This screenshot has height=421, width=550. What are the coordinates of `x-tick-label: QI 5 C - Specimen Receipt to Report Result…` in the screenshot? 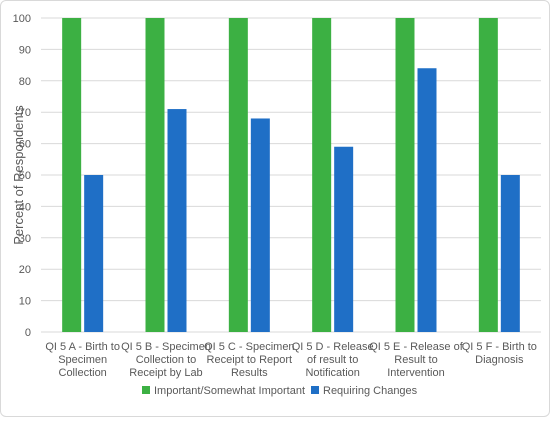 It's located at (249, 360).